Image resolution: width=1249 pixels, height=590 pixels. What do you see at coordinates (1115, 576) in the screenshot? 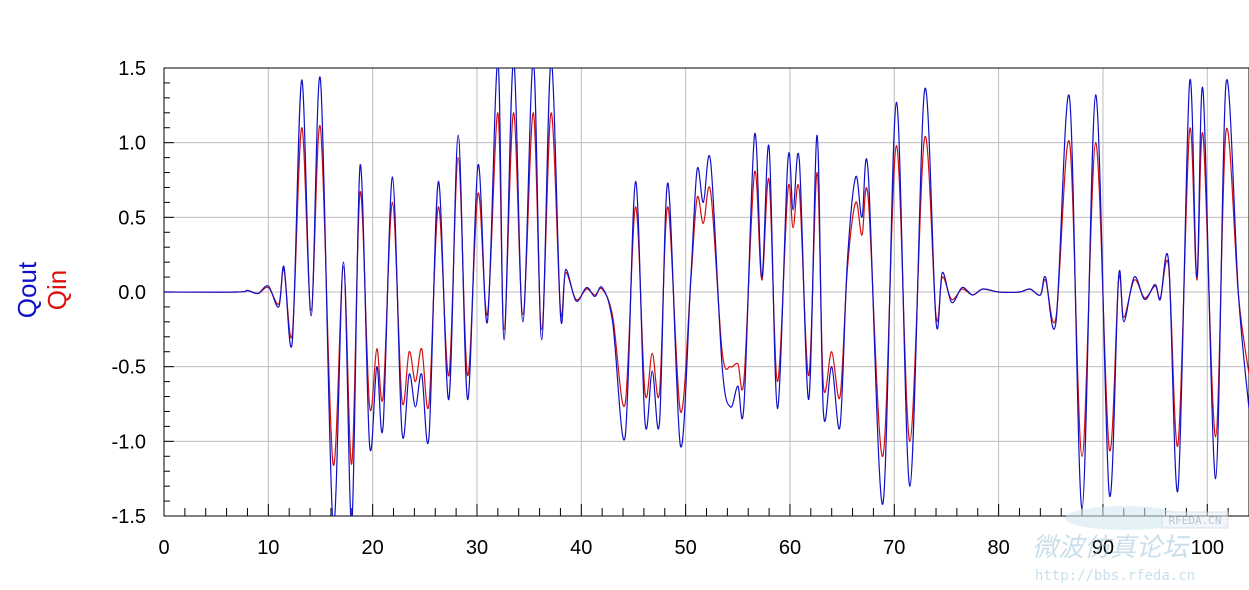
I see `watermark-url: http://bbs.rfeda.cn` at bounding box center [1115, 576].